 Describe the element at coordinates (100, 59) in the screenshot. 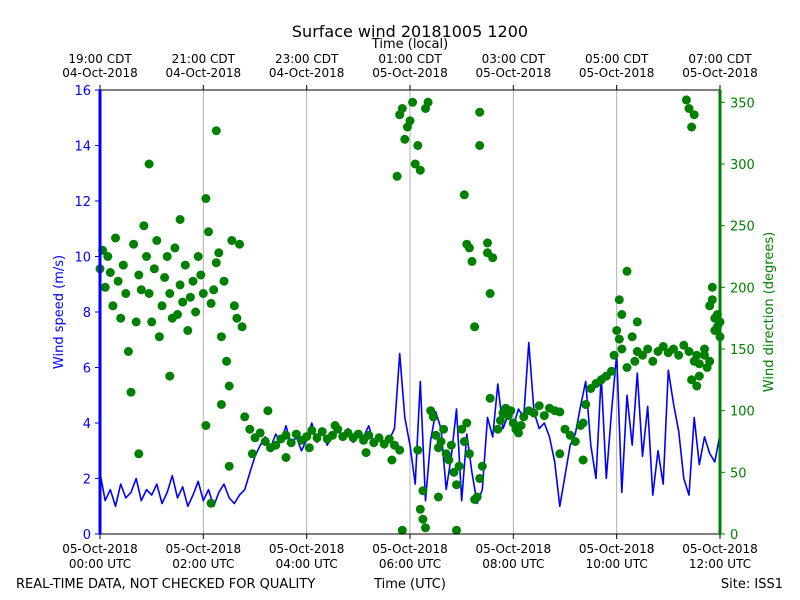

I see `top-tick-time: 19:00 CDT` at that location.